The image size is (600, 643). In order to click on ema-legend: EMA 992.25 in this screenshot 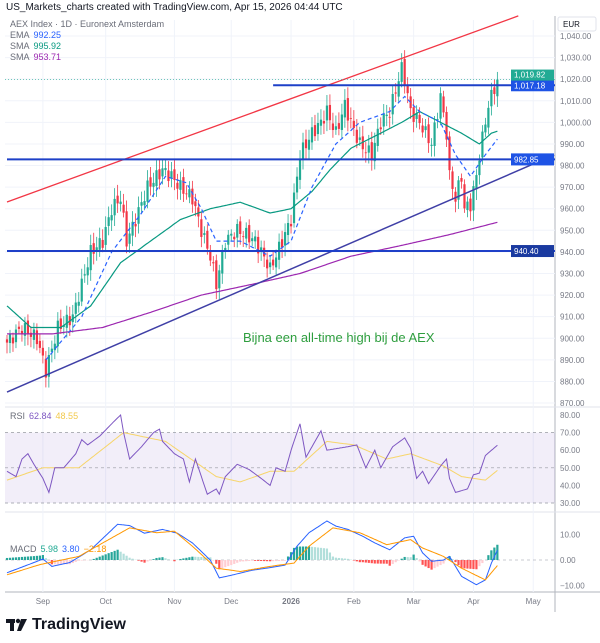, I will do `click(35, 35)`.